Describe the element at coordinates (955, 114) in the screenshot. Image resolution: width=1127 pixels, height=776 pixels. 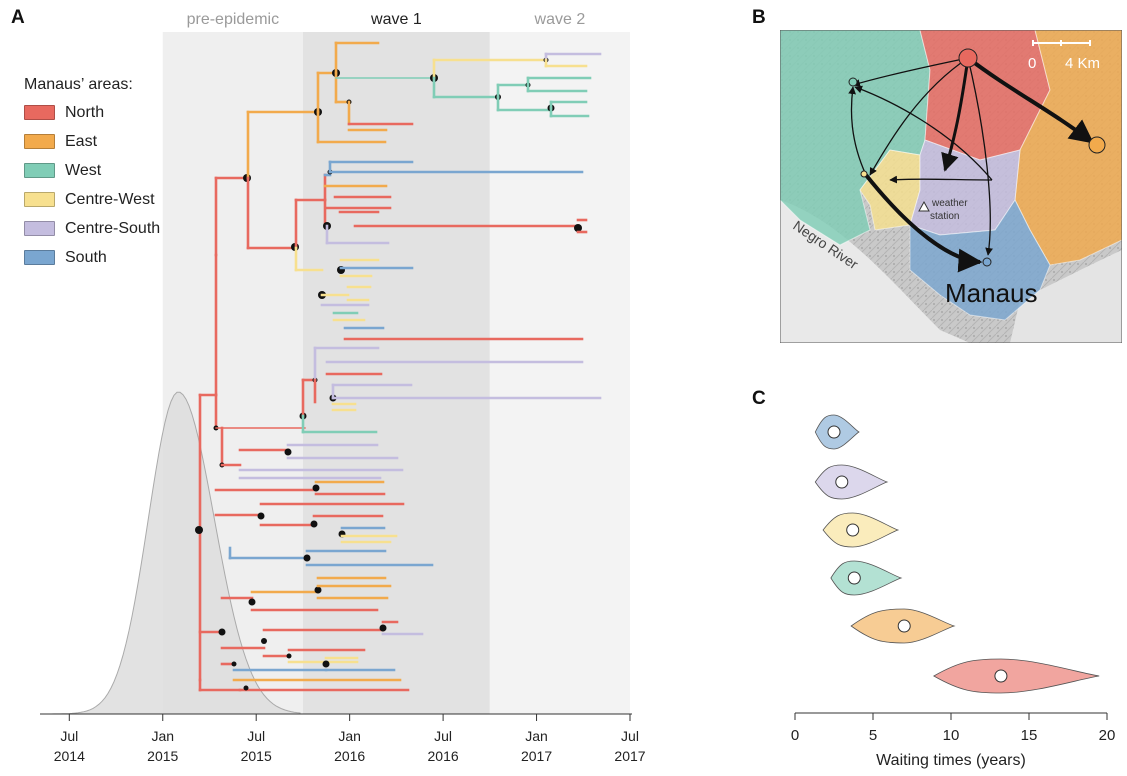
I see `arrow-north-centrewest` at that location.